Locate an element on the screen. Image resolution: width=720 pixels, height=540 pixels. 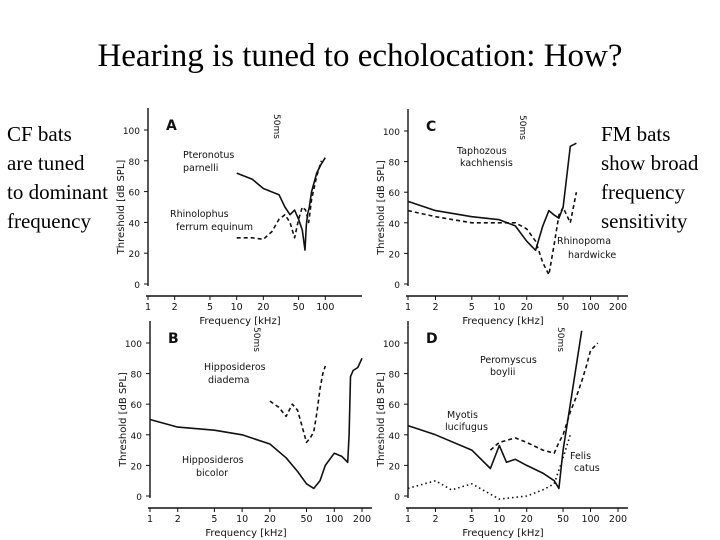
species-label: Rhinopoma is located at coordinates (584, 241).